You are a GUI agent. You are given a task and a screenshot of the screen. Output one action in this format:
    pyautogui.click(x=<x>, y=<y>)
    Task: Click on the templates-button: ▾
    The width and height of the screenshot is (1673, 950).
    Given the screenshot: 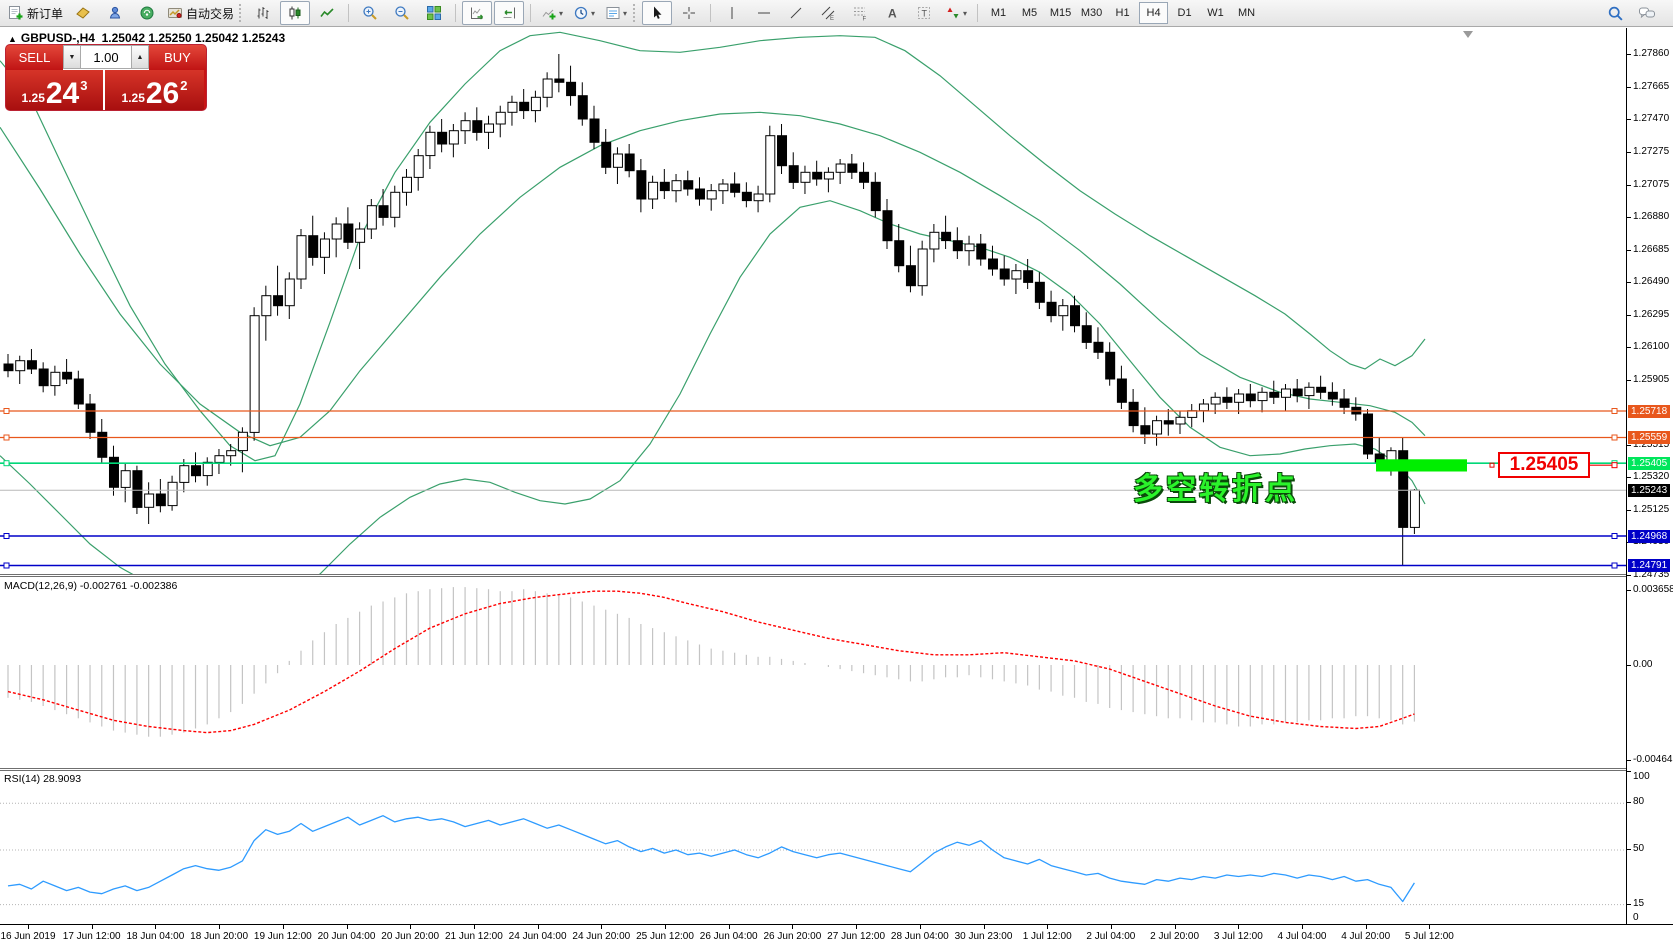 What is the action you would take?
    pyautogui.click(x=616, y=13)
    